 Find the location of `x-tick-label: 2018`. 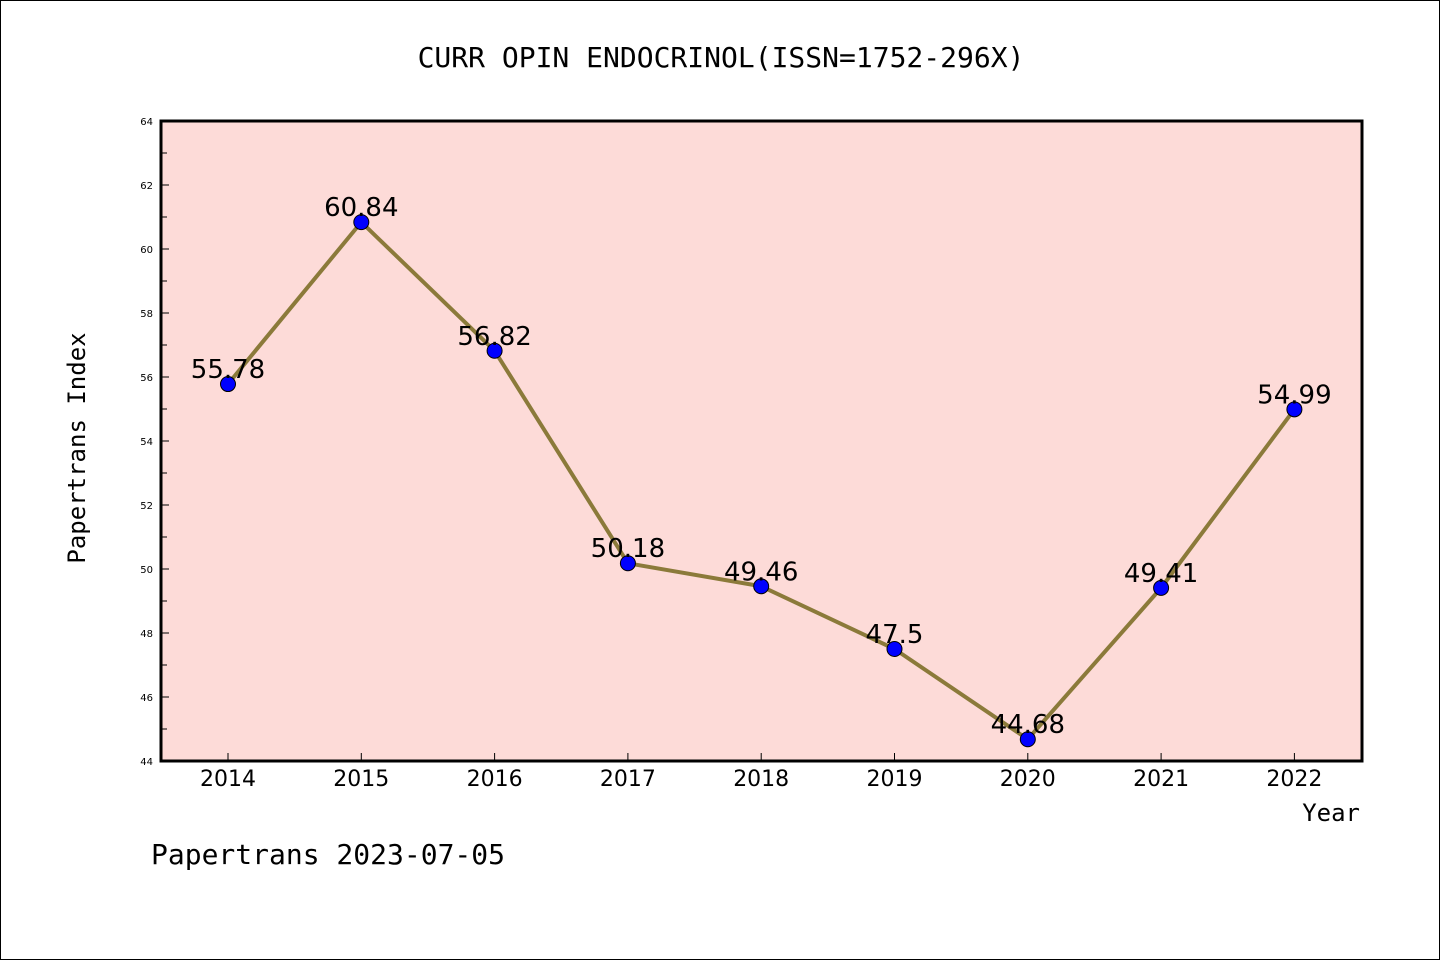

x-tick-label: 2018 is located at coordinates (761, 779).